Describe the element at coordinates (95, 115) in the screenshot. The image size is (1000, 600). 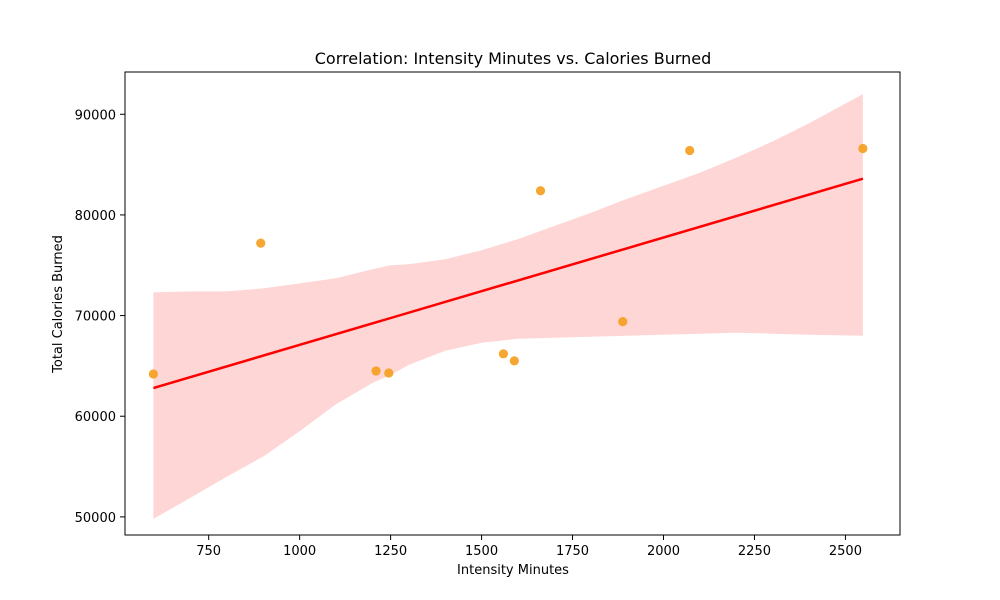
I see `y-tick-label: 90000` at that location.